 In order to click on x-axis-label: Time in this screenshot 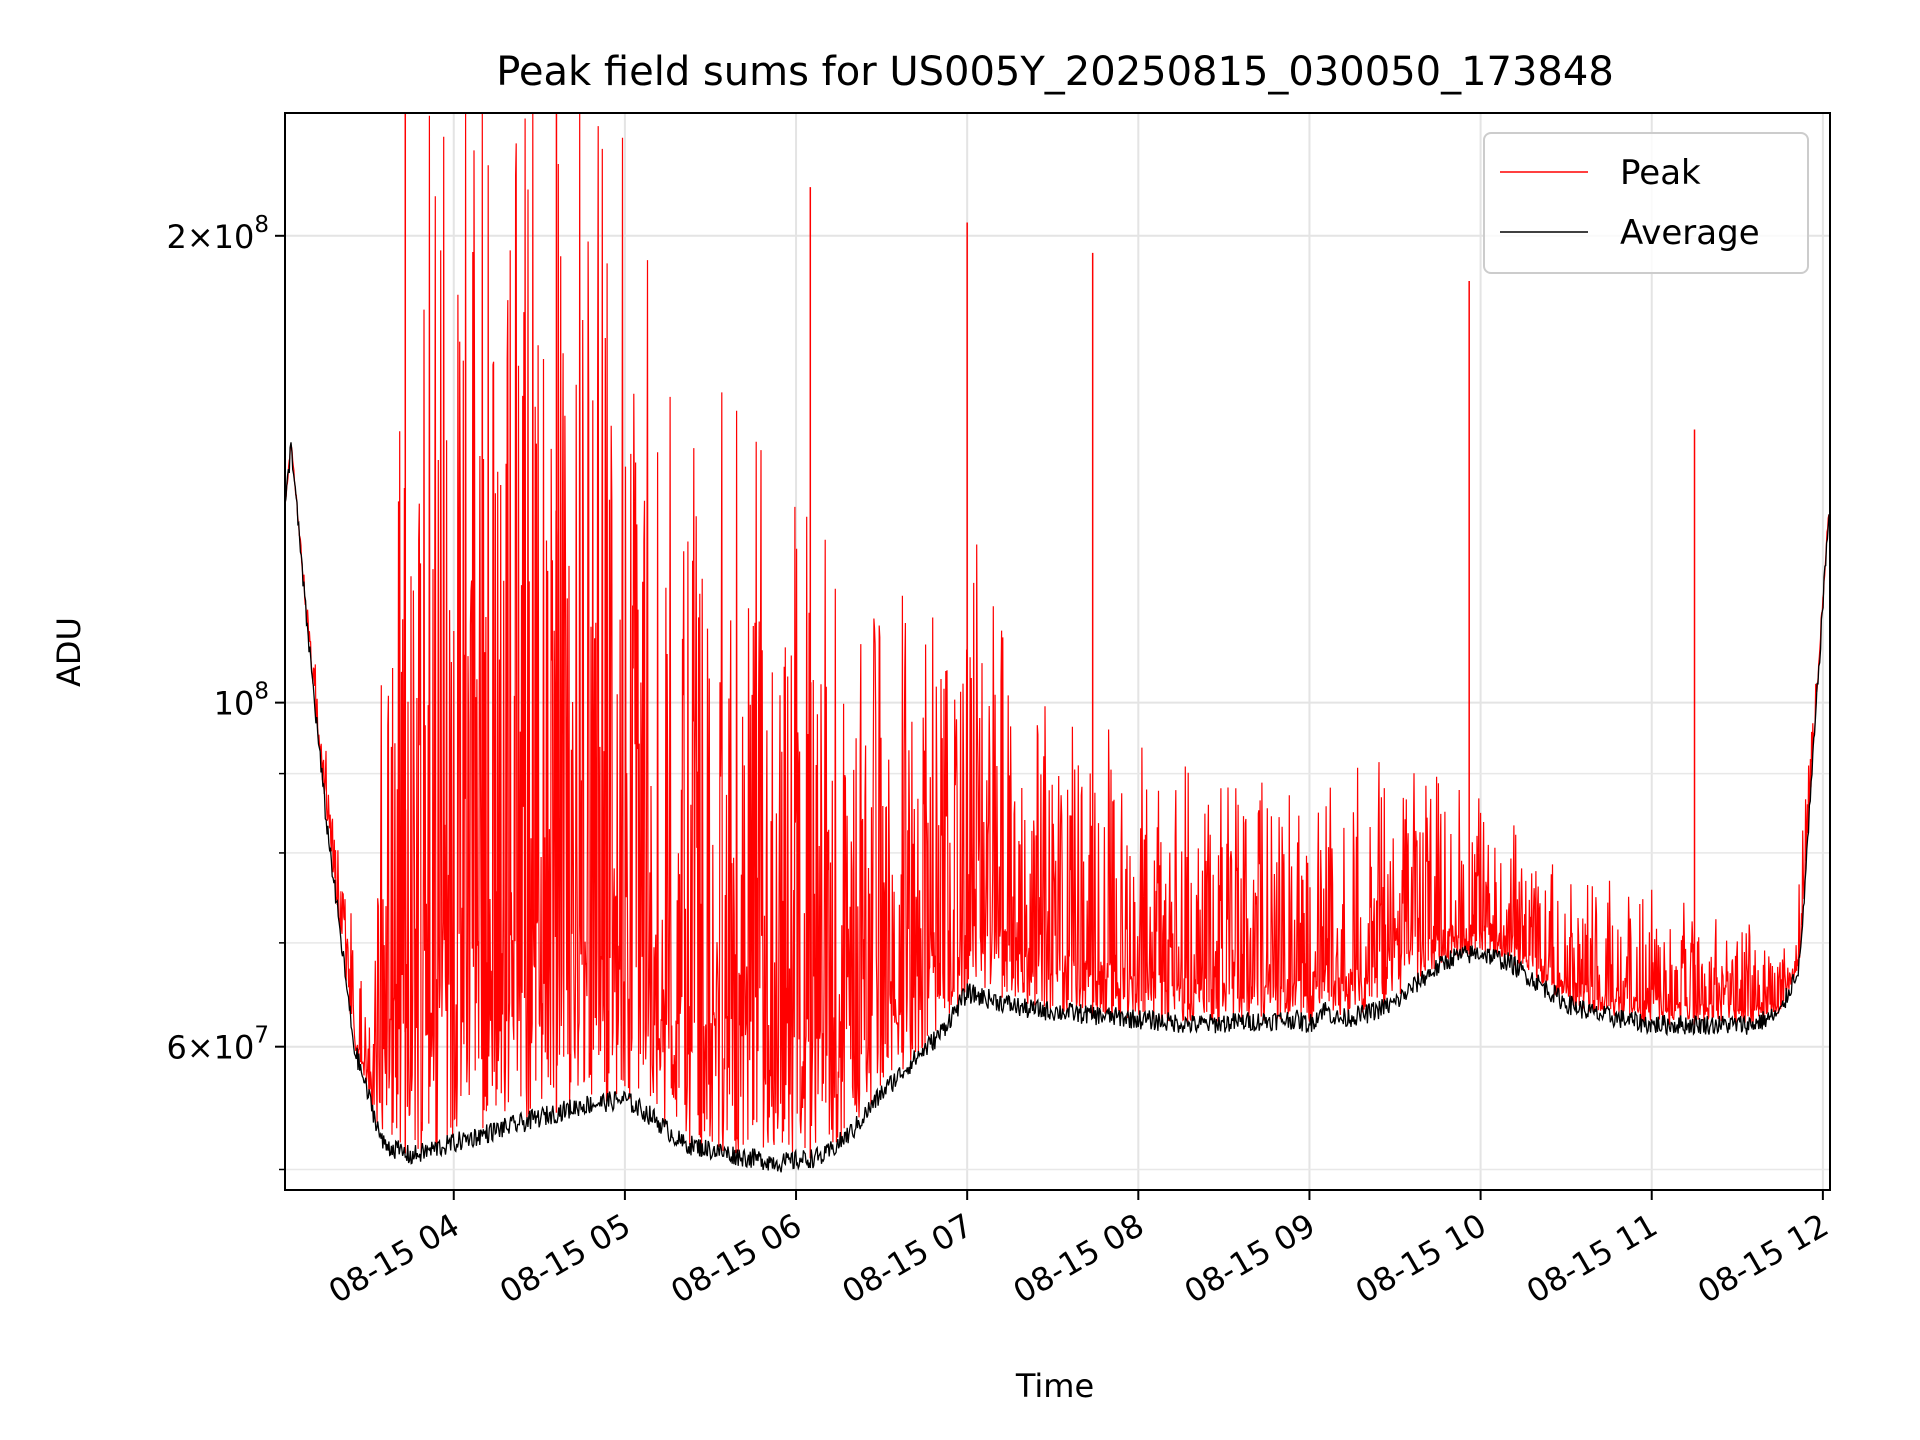, I will do `click(1054, 1386)`.